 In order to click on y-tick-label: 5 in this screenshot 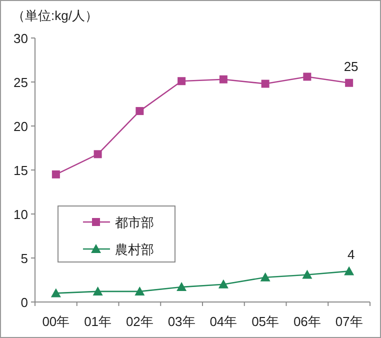, I will do `click(24, 258)`.